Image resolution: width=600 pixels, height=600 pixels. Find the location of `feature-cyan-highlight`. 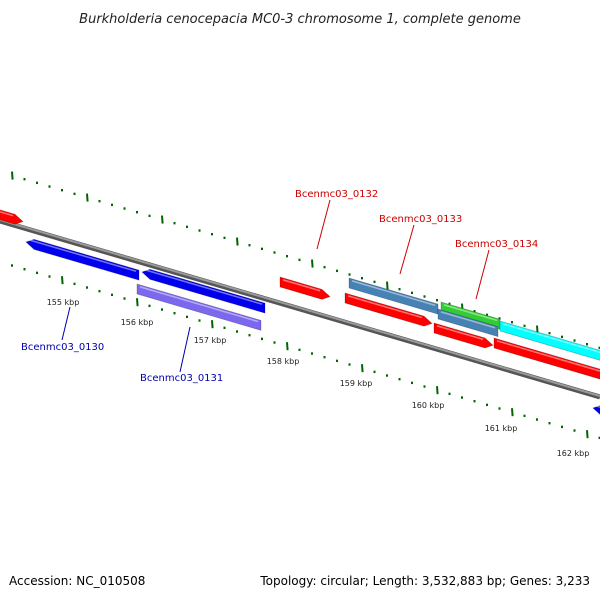

feature-cyan-highlight is located at coordinates (551, 338).